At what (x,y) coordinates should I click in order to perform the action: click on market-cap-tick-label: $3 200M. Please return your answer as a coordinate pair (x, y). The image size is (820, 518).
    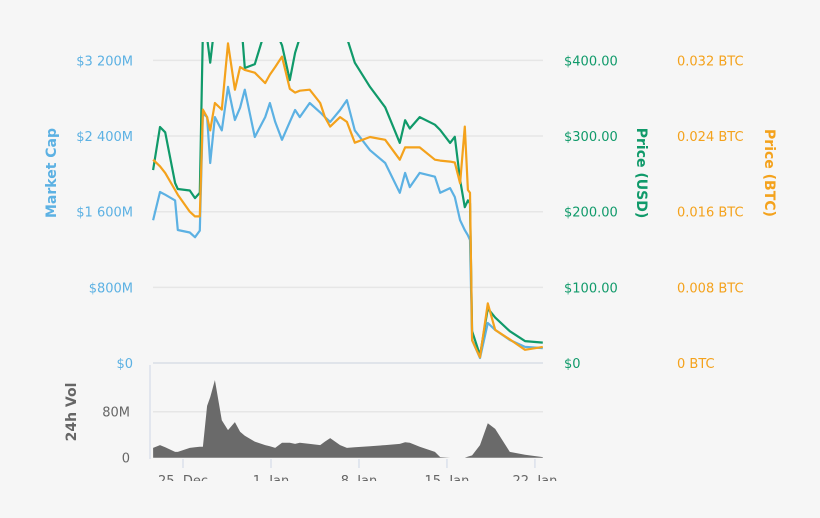
    Looking at the image, I should click on (104, 61).